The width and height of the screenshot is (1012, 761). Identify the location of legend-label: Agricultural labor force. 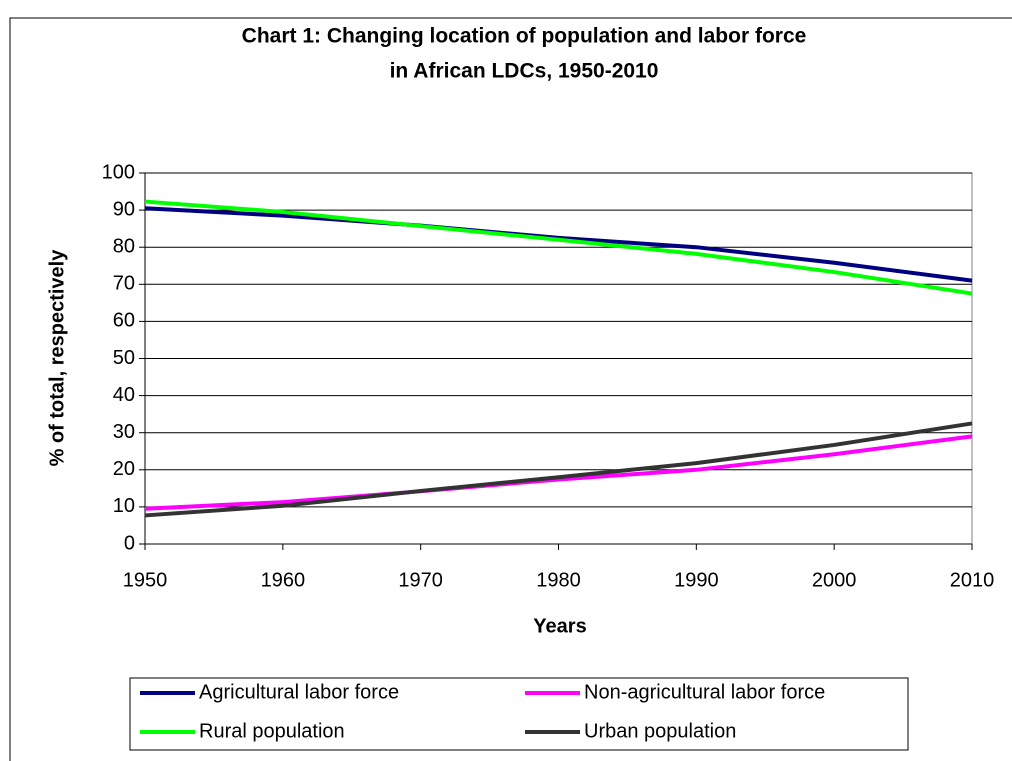
(299, 692).